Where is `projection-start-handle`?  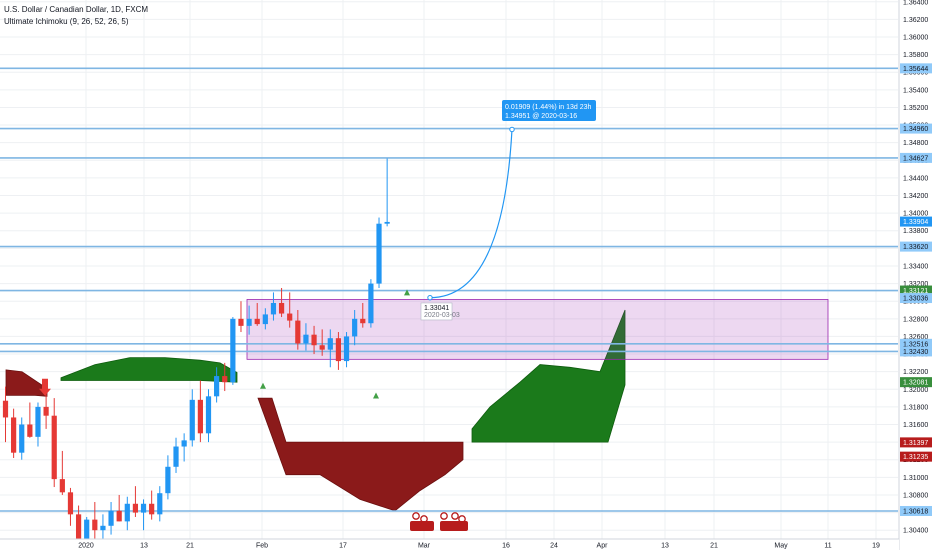 projection-start-handle is located at coordinates (430, 297).